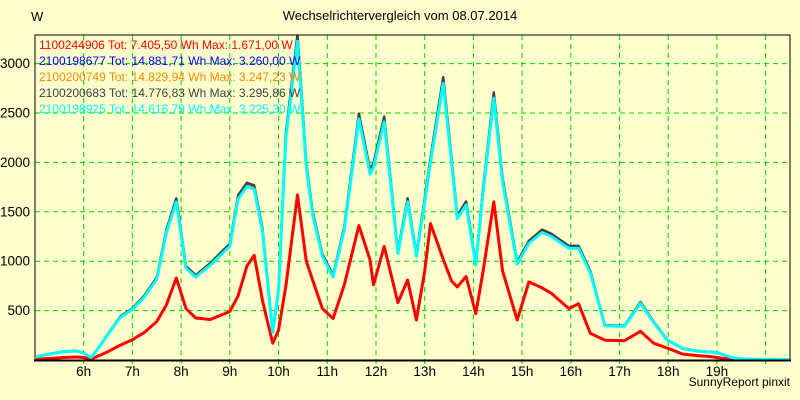  Describe the element at coordinates (376, 371) in the screenshot. I see `x-tick-label-12h: 12h` at that location.